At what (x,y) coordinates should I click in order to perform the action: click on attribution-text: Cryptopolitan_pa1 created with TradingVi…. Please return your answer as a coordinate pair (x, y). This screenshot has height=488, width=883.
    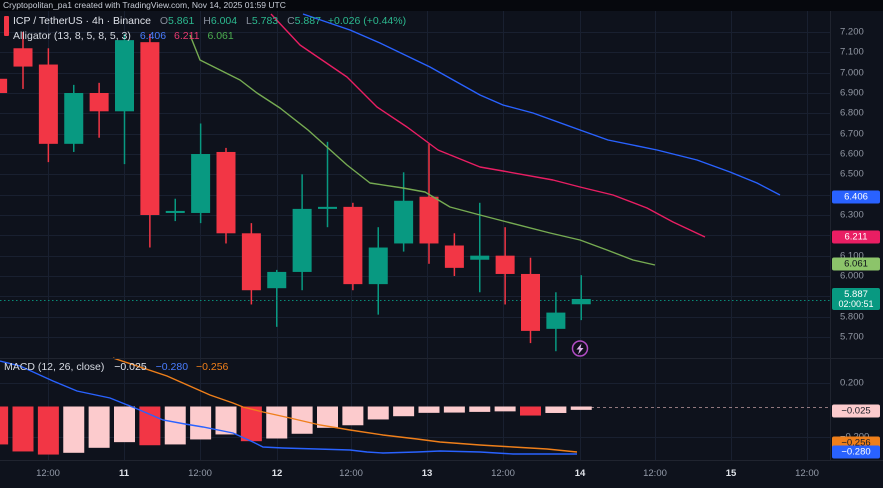
    Looking at the image, I should click on (144, 5).